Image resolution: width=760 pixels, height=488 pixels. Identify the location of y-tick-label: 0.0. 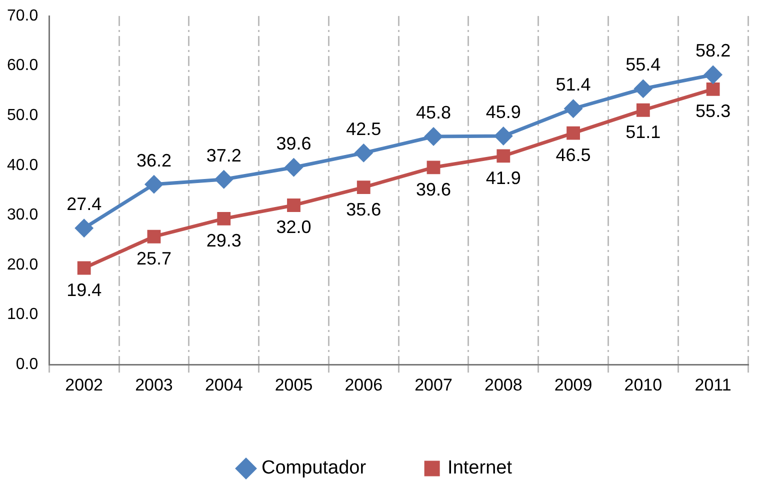
(27, 365).